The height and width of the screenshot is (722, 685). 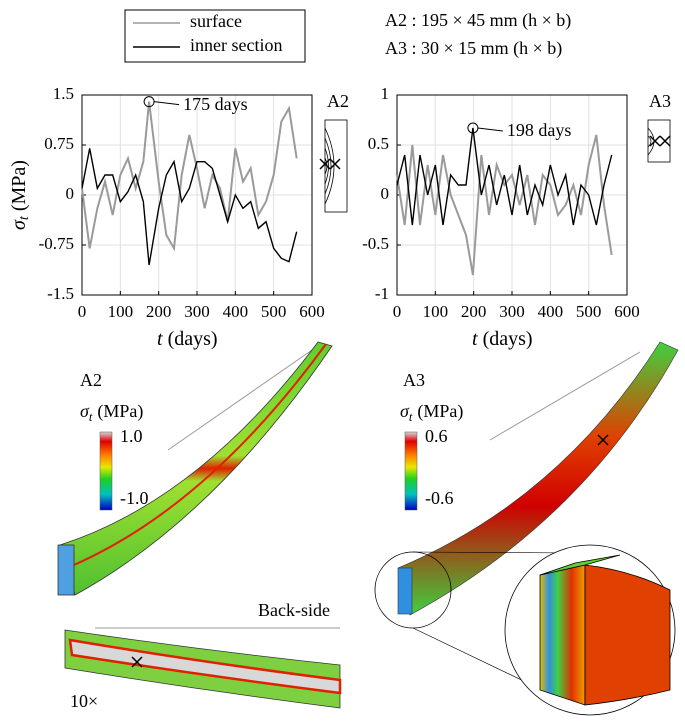 What do you see at coordinates (236, 45) in the screenshot?
I see `legend-label: inner section` at bounding box center [236, 45].